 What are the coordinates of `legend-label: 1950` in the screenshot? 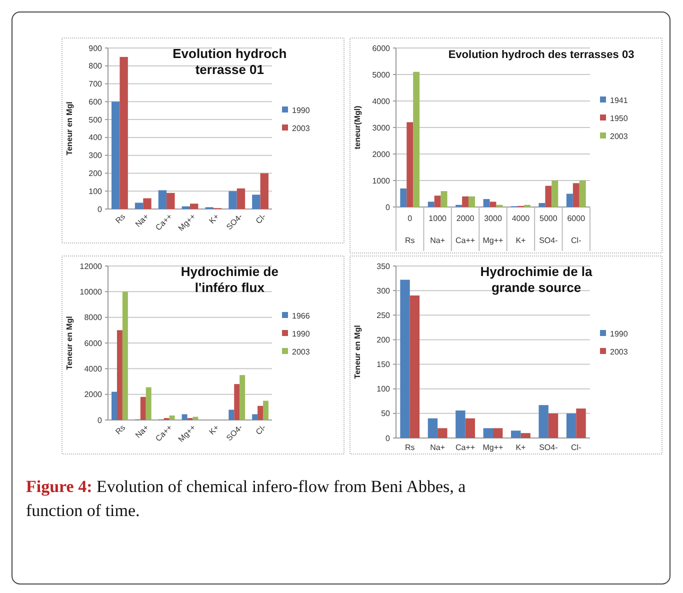 It's located at (619, 118).